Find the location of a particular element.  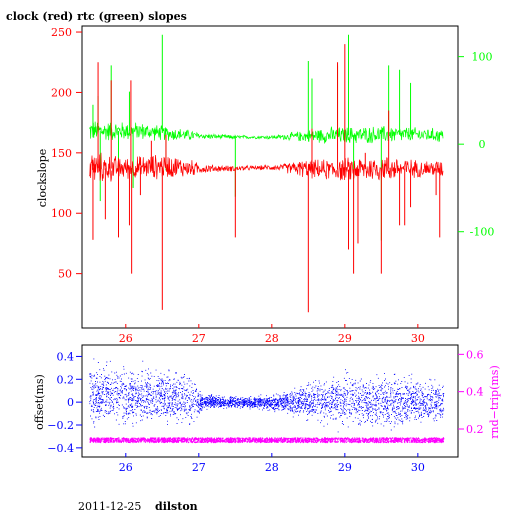

footer-date: 2011-12-25 is located at coordinates (109, 506).